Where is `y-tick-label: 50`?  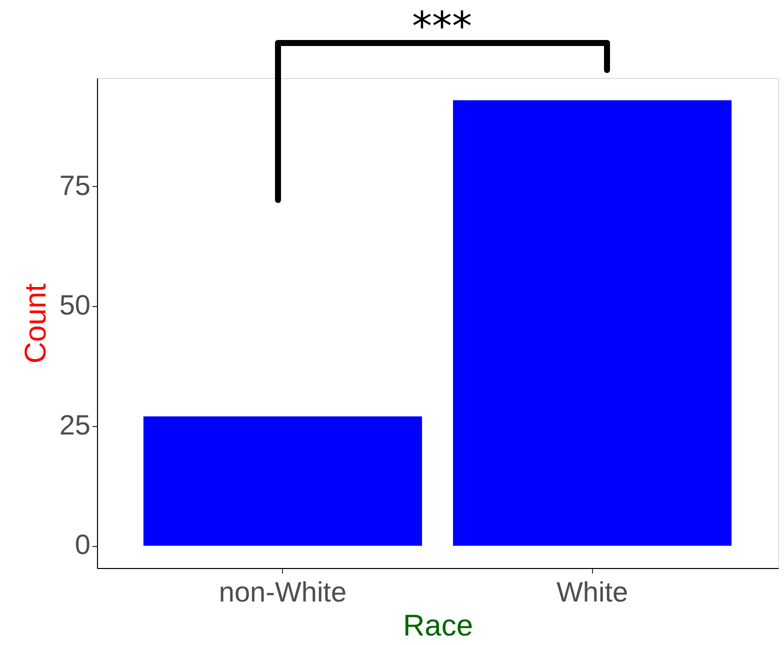
y-tick-label: 50 is located at coordinates (74, 305).